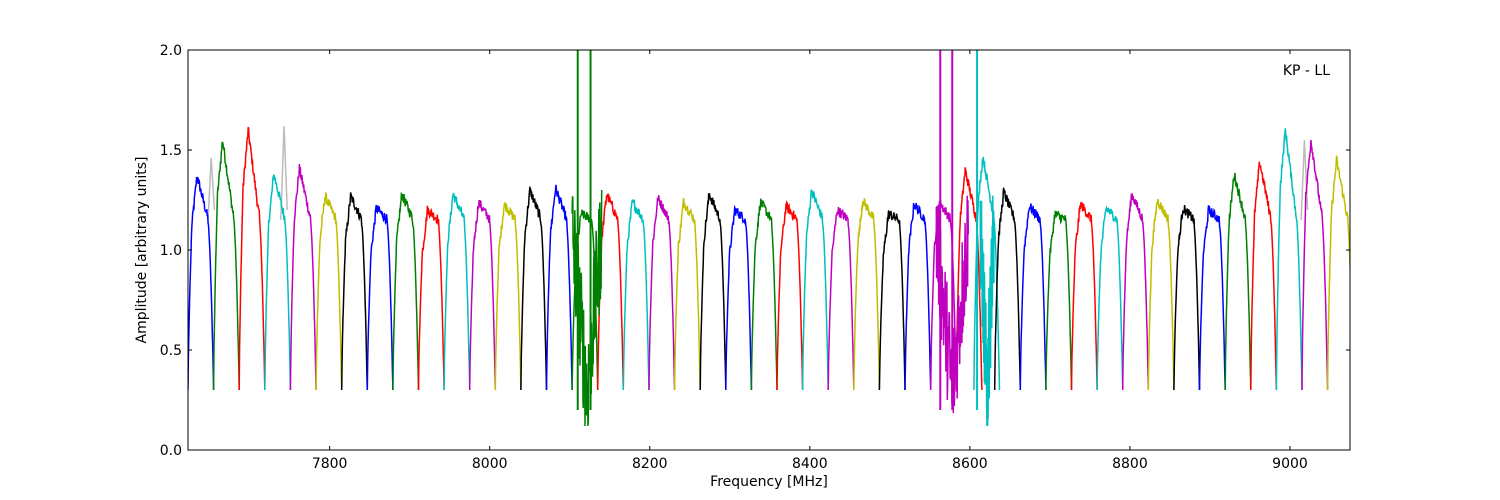  Describe the element at coordinates (713, 291) in the screenshot. I see `channel-20-trace` at that location.